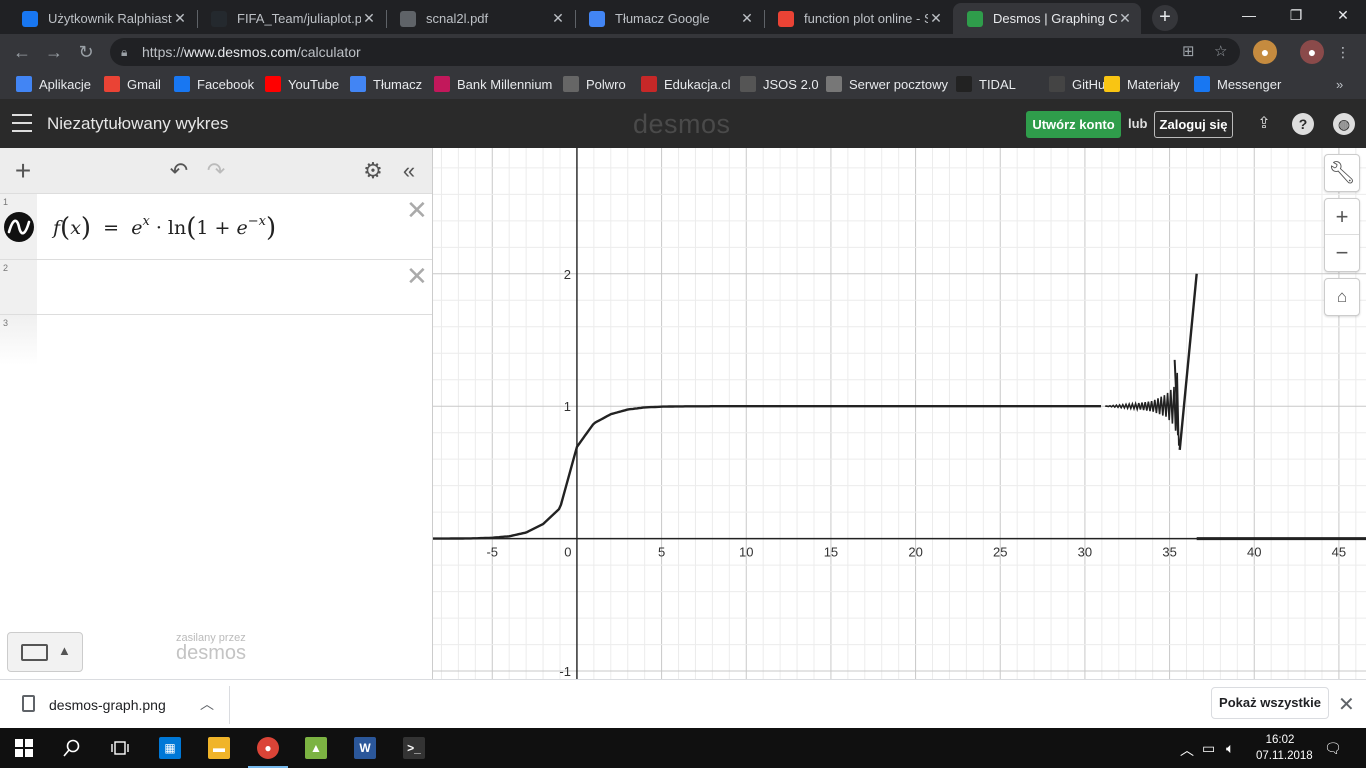  What do you see at coordinates (1142, 84) in the screenshot?
I see `bookmark-item: Materiały` at bounding box center [1142, 84].